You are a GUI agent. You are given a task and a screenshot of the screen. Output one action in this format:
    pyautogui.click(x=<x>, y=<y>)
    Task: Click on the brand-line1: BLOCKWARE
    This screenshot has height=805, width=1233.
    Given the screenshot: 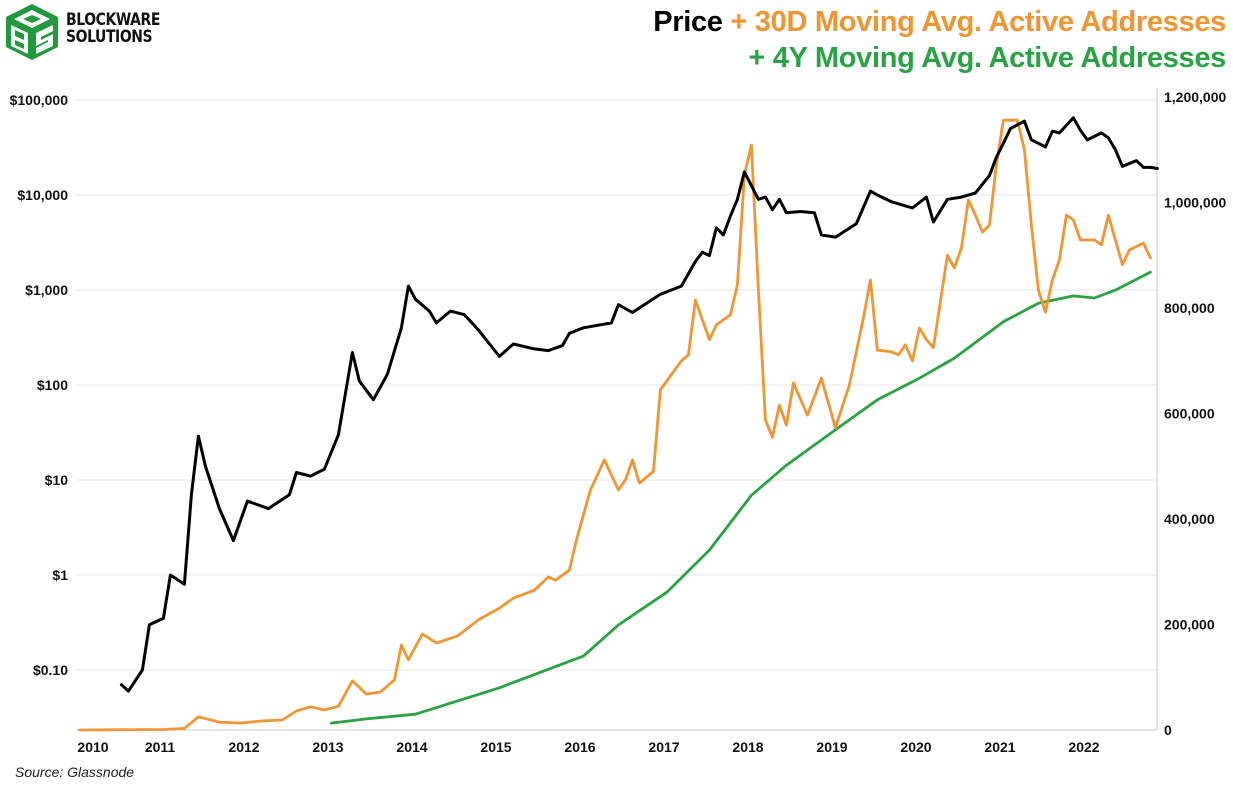 What is the action you would take?
    pyautogui.click(x=113, y=20)
    